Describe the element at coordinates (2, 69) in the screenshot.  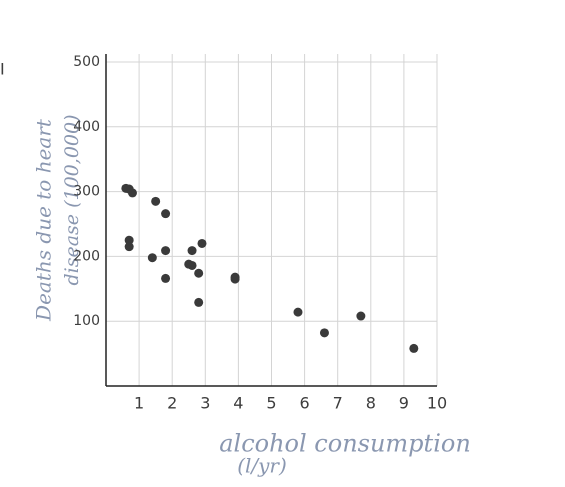
I see `margin-mark: I` at that location.